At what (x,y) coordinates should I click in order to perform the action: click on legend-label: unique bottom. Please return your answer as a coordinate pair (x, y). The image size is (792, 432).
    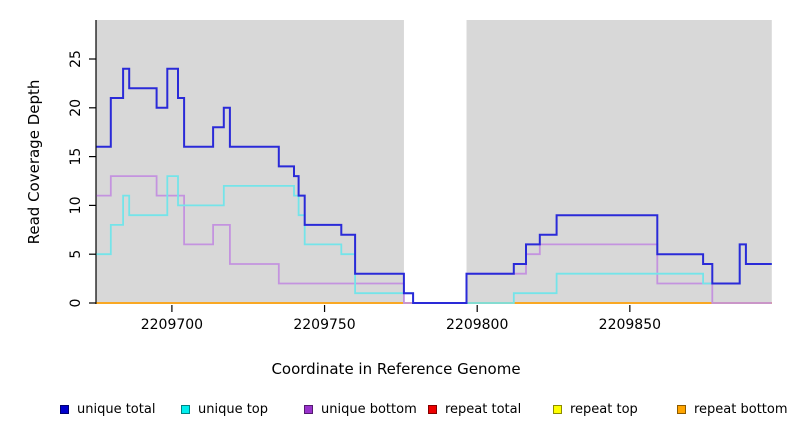
    Looking at the image, I should click on (369, 409).